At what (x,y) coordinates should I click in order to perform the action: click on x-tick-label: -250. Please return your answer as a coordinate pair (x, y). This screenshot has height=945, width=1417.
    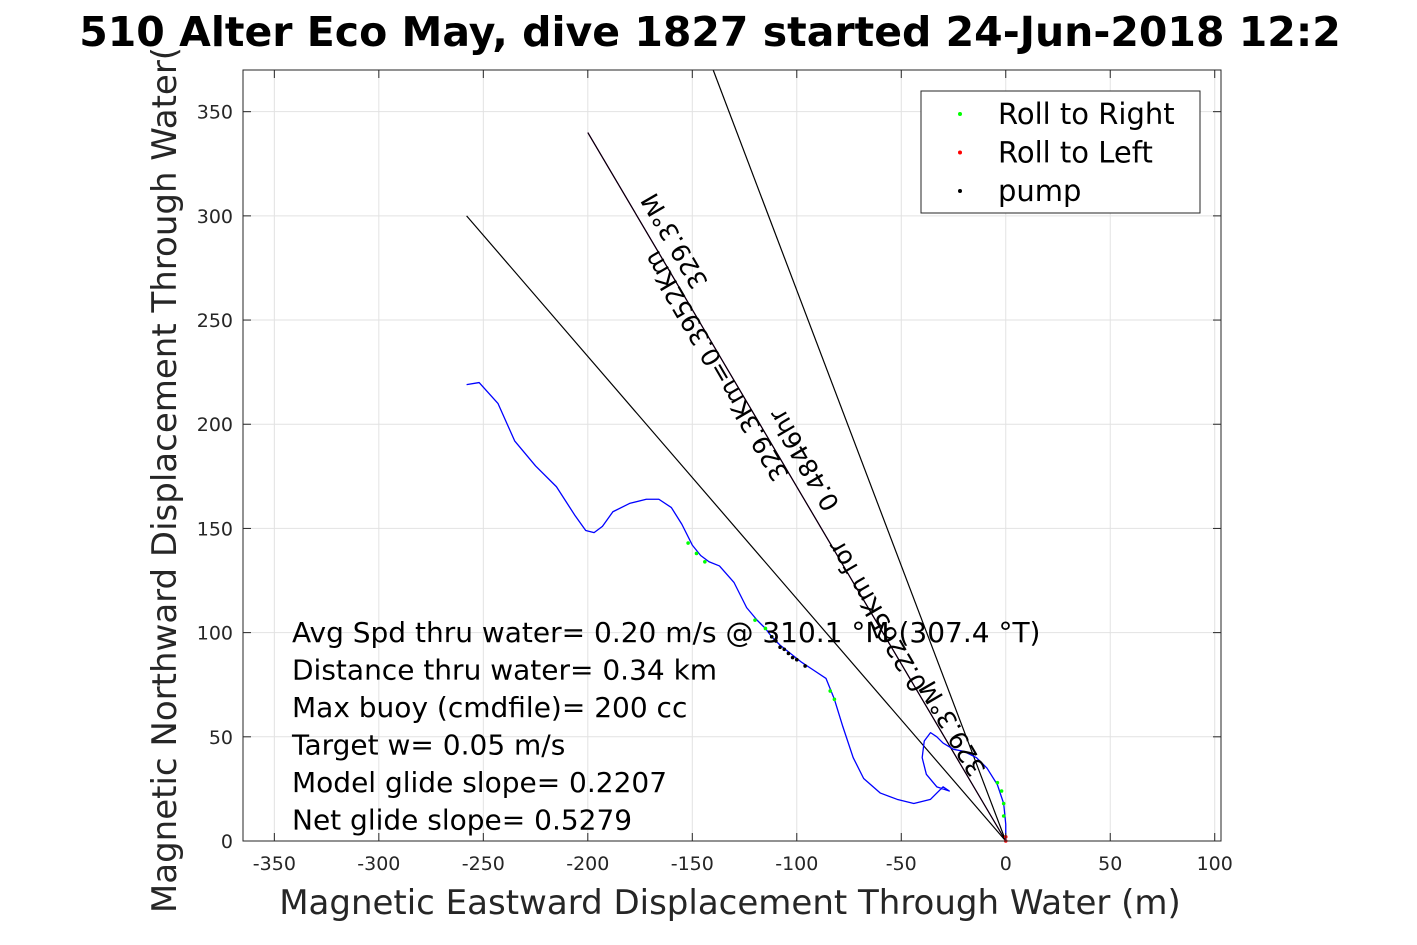
    Looking at the image, I should click on (483, 864).